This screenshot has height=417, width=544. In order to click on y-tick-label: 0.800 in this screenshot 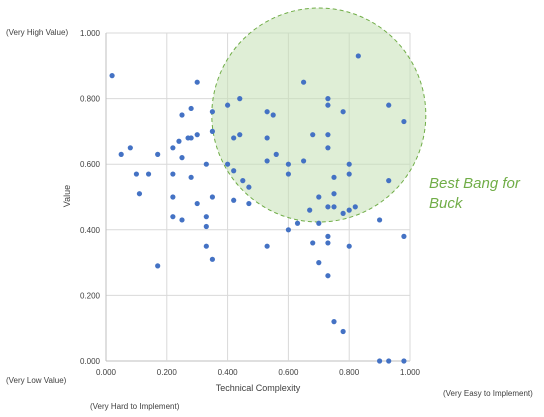, I will do `click(90, 99)`.